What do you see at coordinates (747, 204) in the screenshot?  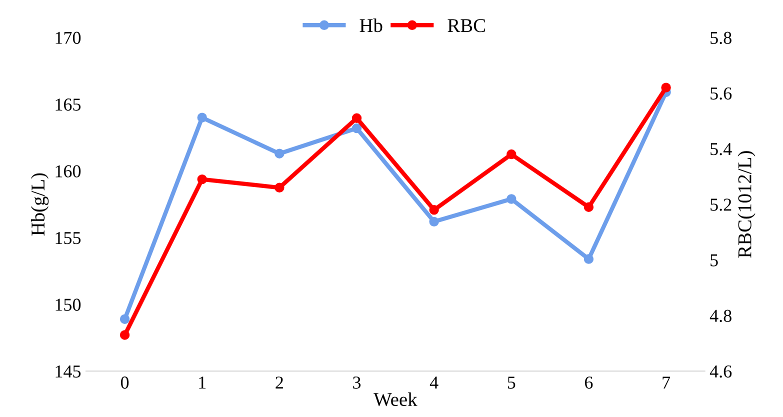 I see `y2-axis-title: RBC(1012/L)` at bounding box center [747, 204].